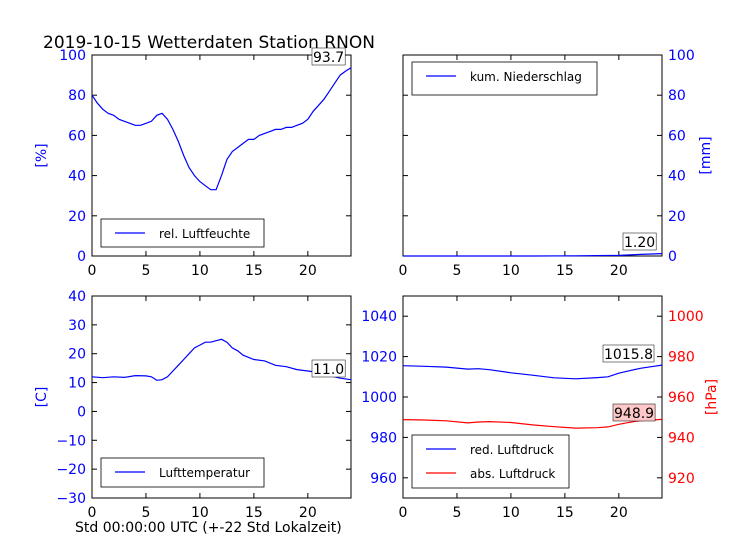 This screenshot has width=736, height=552. Describe the element at coordinates (42, 397) in the screenshot. I see `y-axis-label: [C]` at that location.